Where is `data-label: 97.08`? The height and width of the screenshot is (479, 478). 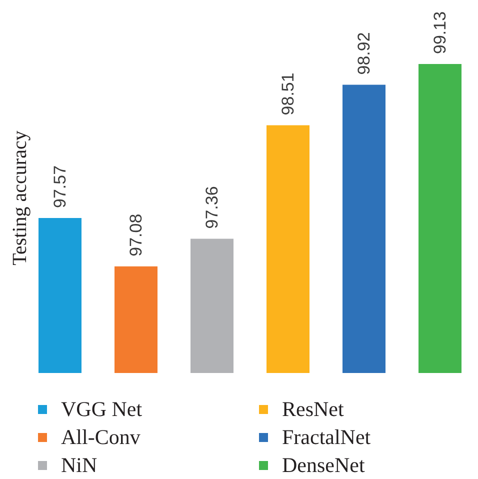
data-label: 97.08 is located at coordinates (136, 235).